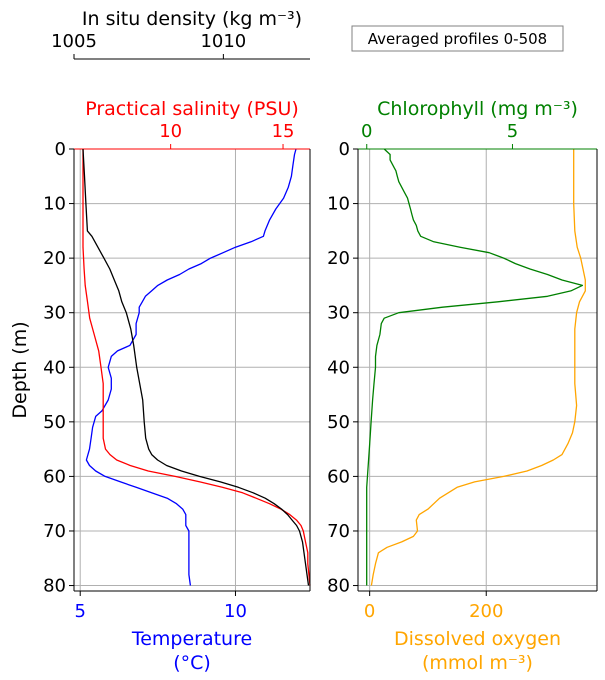  What do you see at coordinates (369, 611) in the screenshot?
I see `x-tick-label: 0` at bounding box center [369, 611].